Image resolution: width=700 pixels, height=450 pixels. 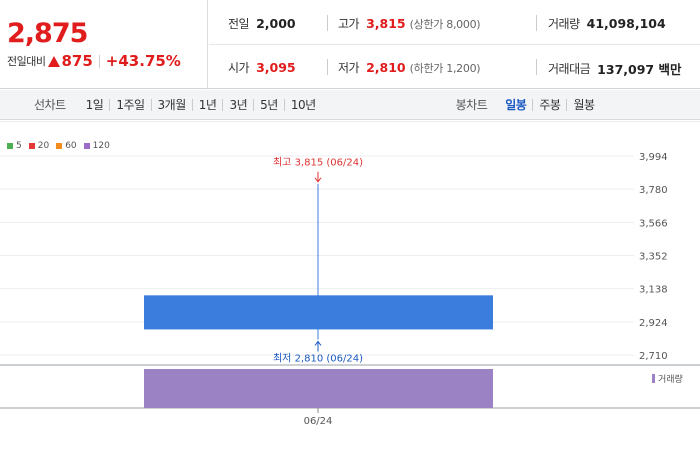 What do you see at coordinates (653, 157) in the screenshot?
I see `y-tick-label: 3,994` at bounding box center [653, 157].